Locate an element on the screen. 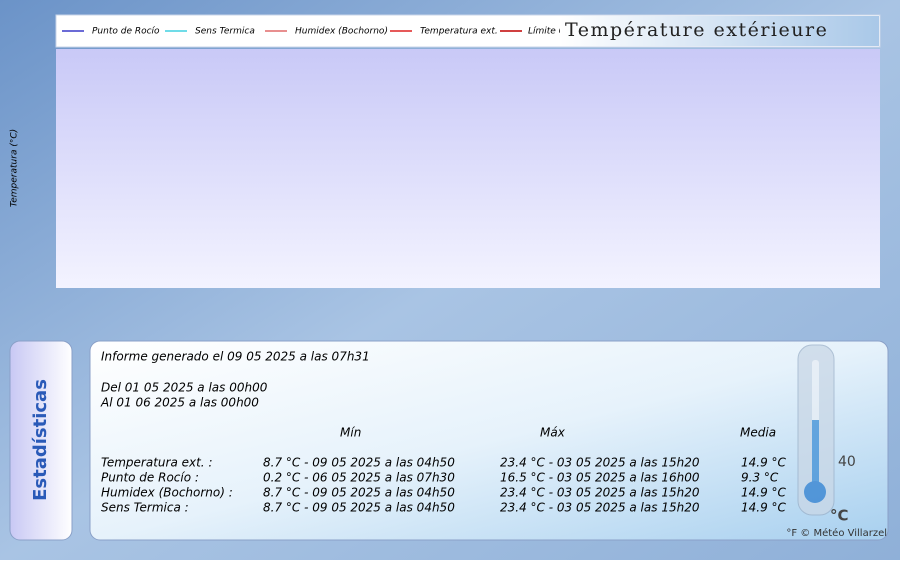 The image size is (900, 564). stats-header: Mín is located at coordinates (350, 433).